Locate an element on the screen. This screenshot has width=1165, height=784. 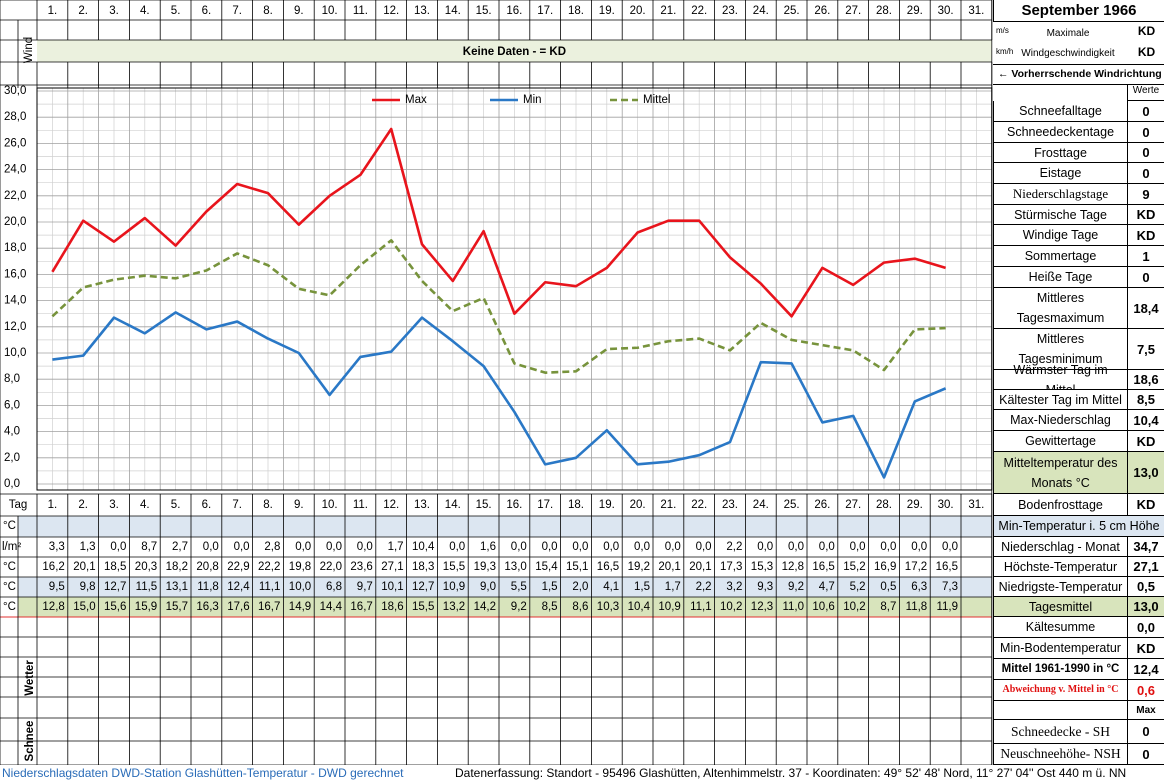
stat-label: Min-Temperatur i. 5 cm Höhe is located at coordinates (1079, 526).